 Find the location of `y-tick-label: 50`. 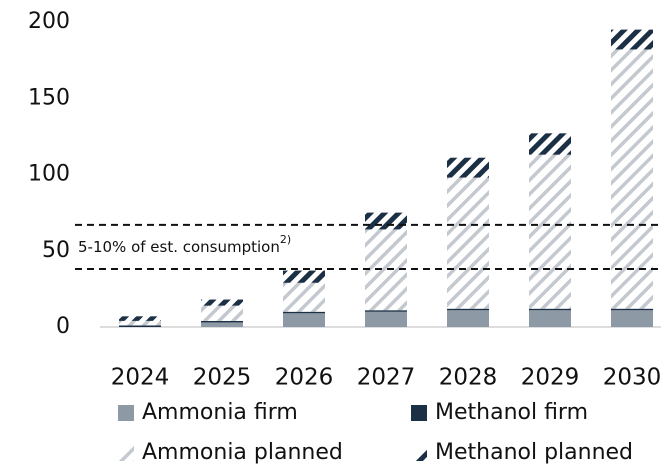

y-tick-label: 50 is located at coordinates (56, 250).